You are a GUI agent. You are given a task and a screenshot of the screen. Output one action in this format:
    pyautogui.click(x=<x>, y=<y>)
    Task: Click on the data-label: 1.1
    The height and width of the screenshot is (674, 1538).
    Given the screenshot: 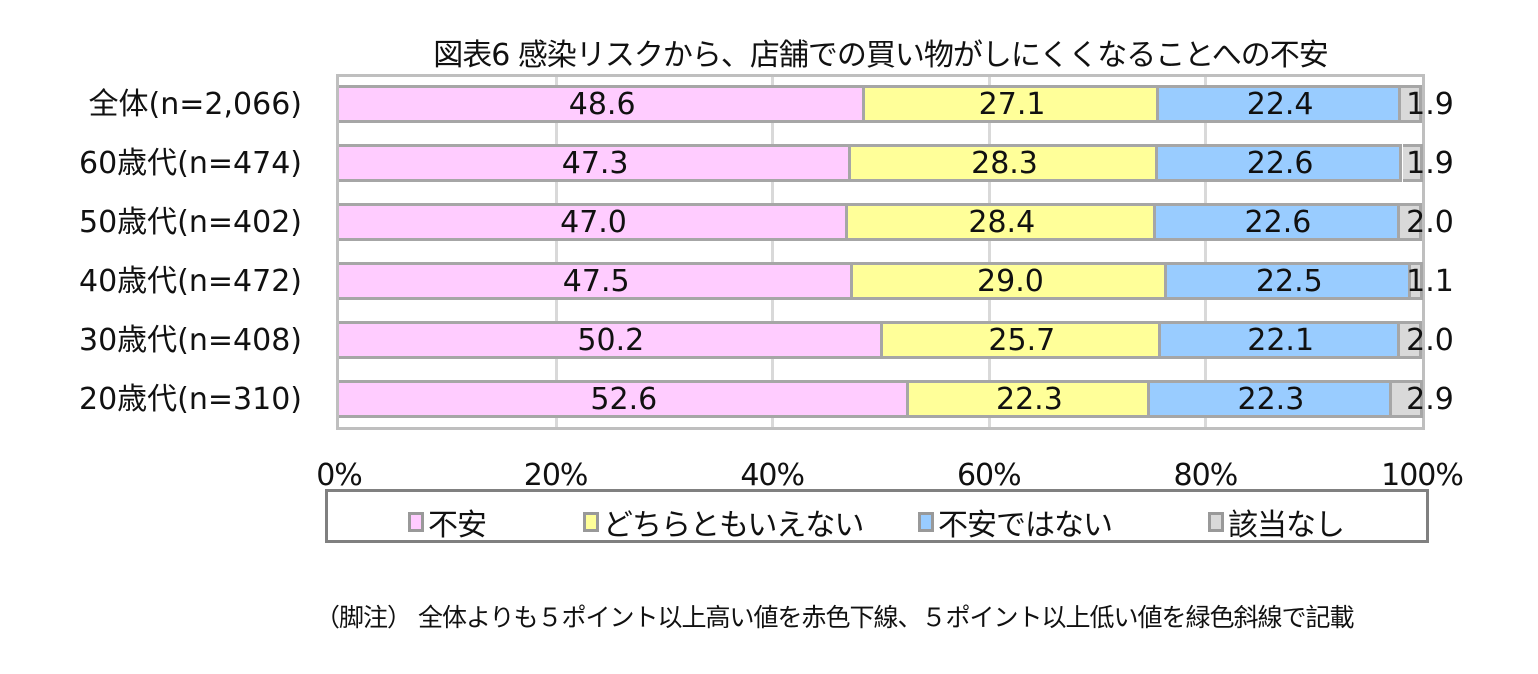 What is the action you would take?
    pyautogui.click(x=1430, y=281)
    